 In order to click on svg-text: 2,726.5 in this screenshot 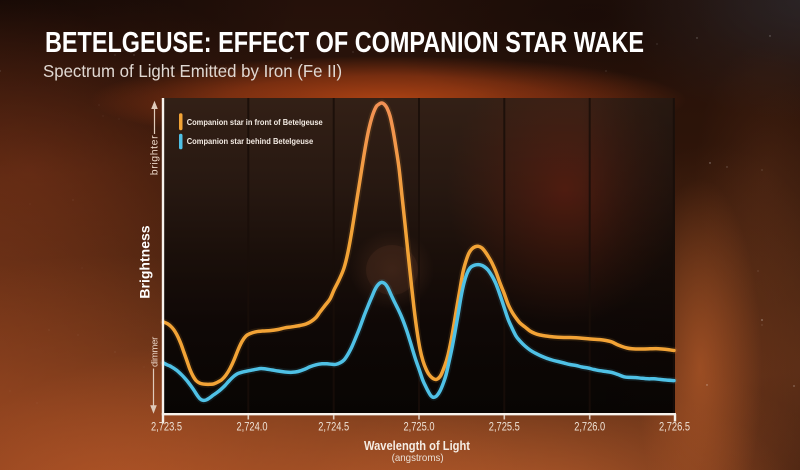, I will do `click(674, 426)`.